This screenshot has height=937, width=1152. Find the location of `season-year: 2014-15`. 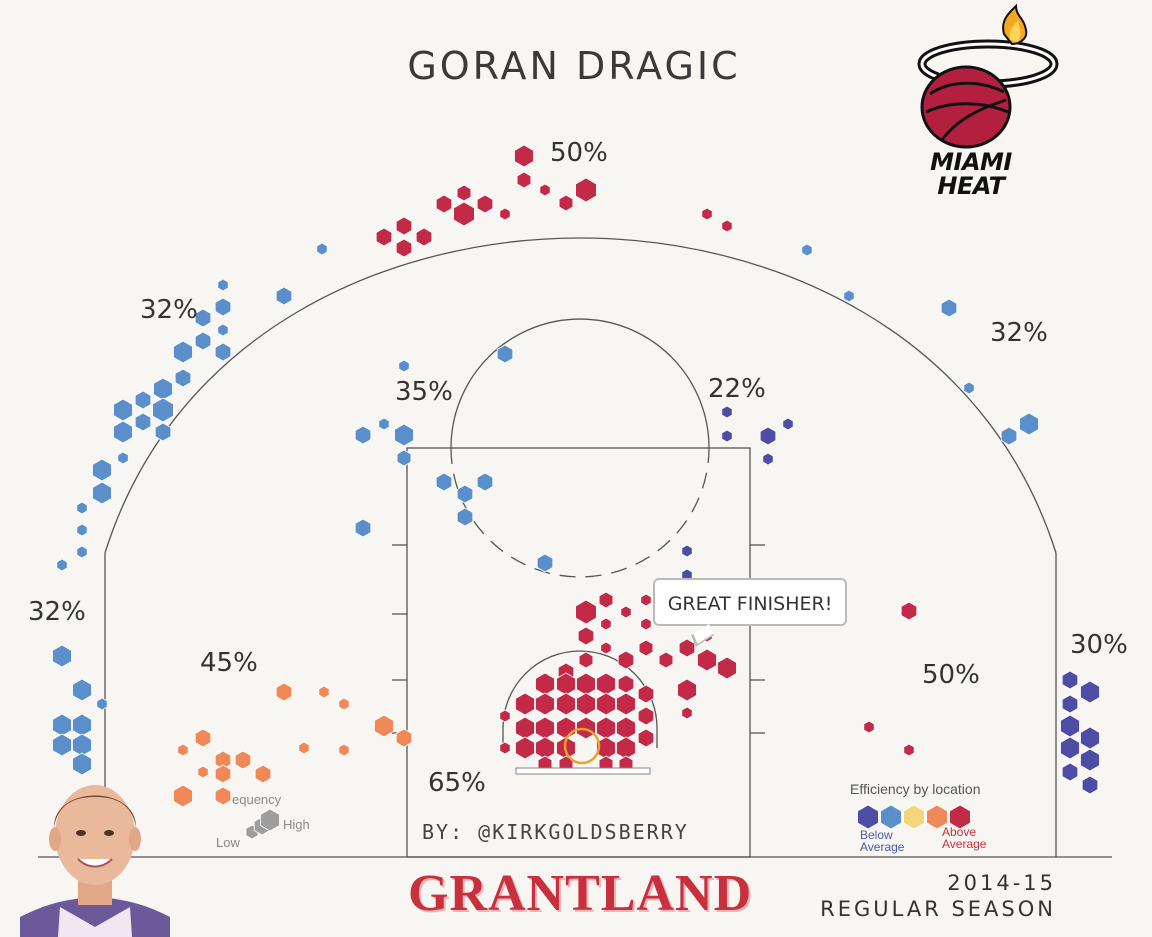

season-year: 2014-15 is located at coordinates (1001, 883).